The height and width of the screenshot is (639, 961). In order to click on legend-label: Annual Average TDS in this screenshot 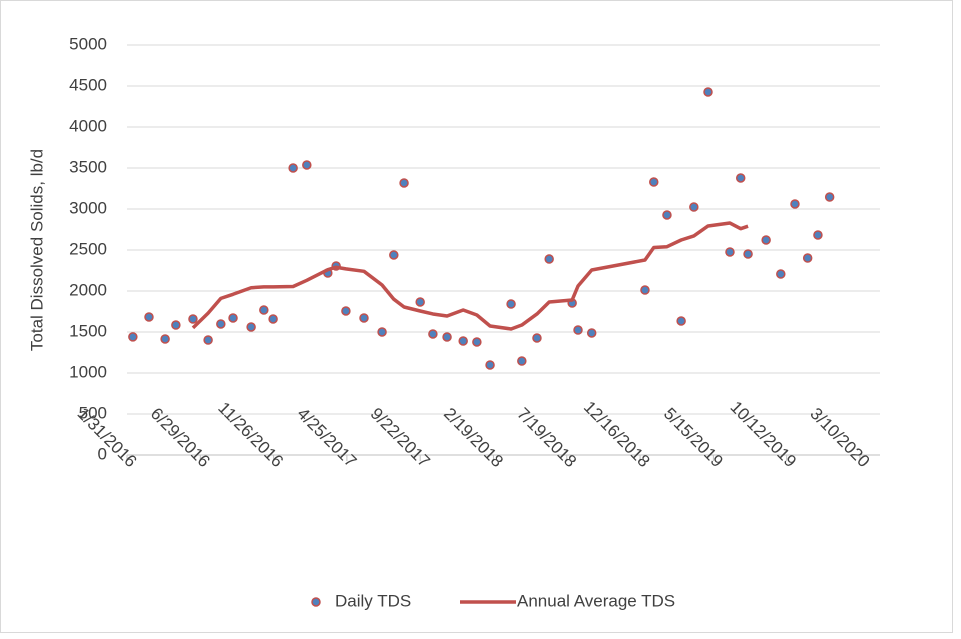, I will do `click(596, 600)`.